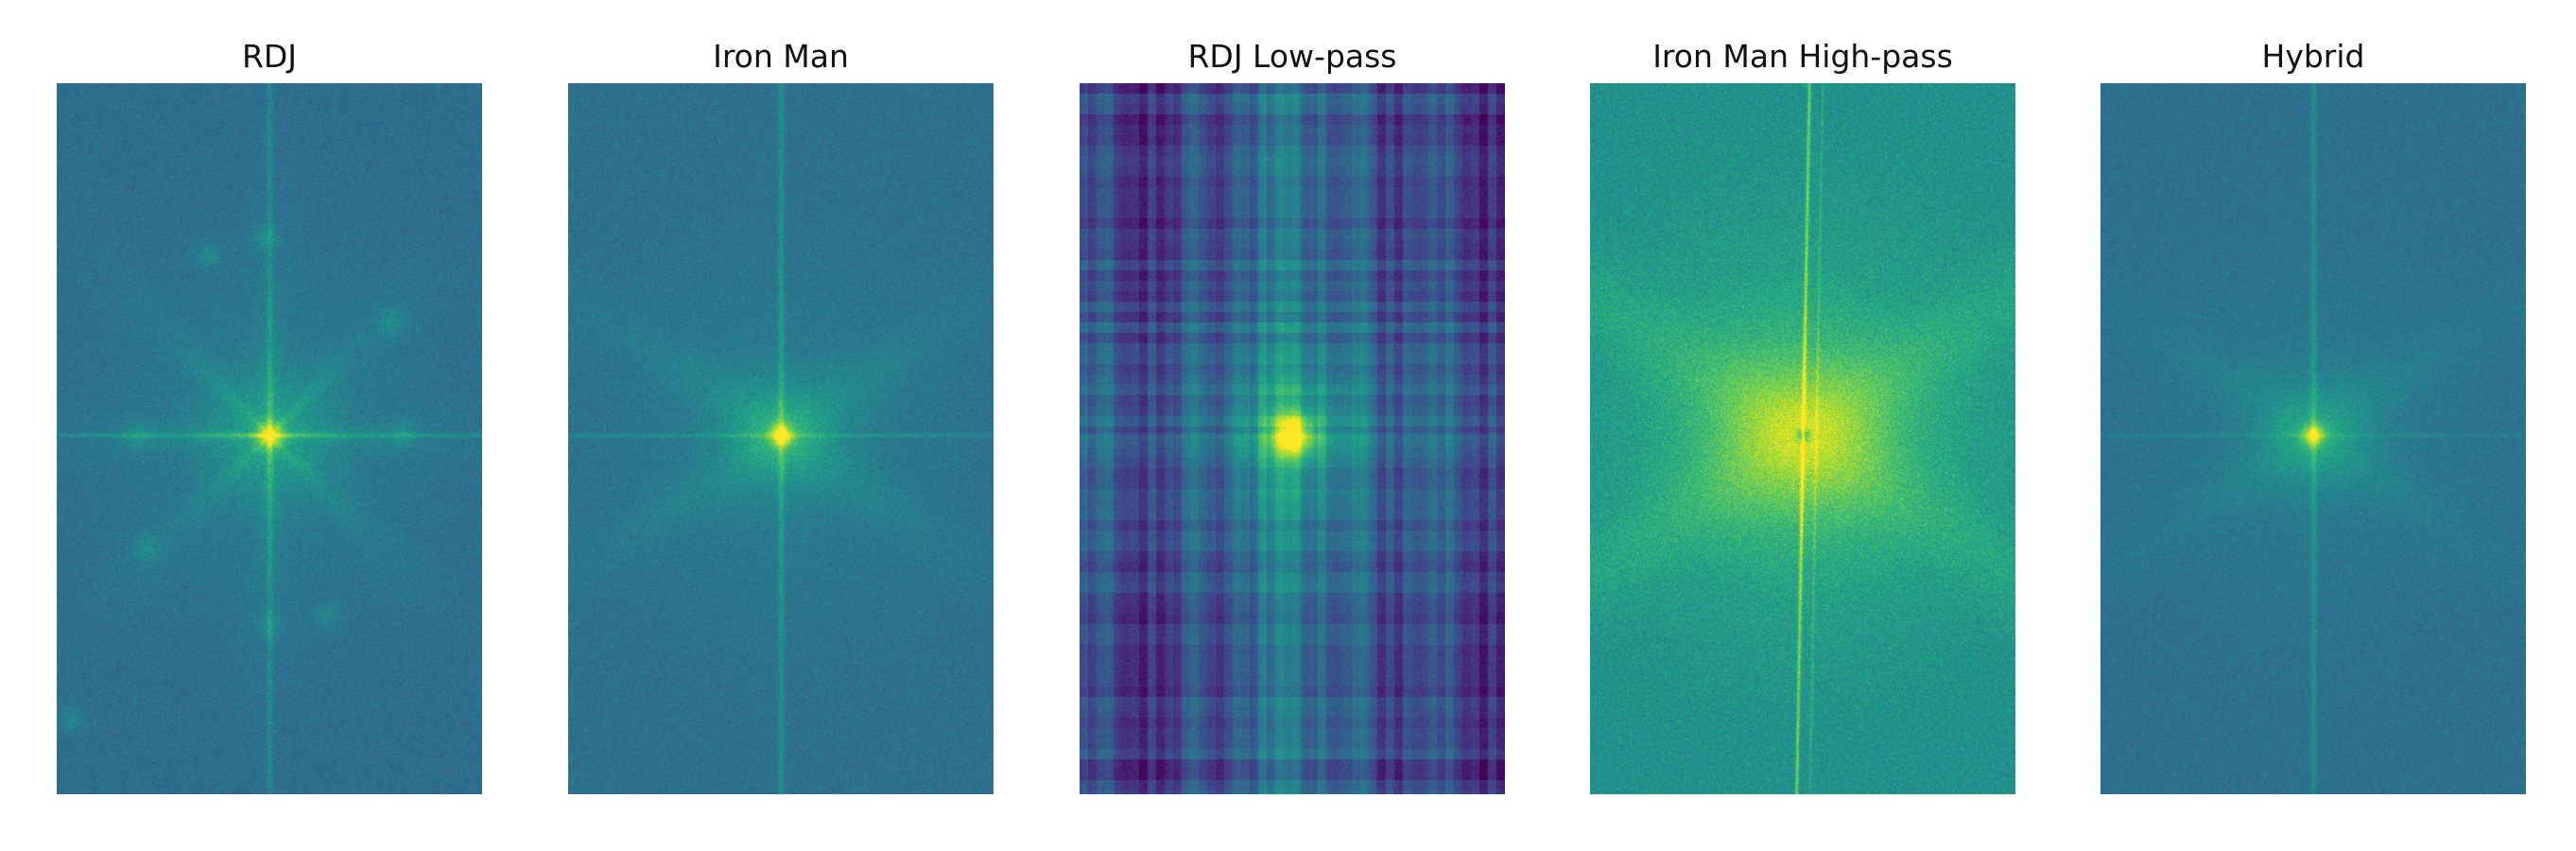 The width and height of the screenshot is (2576, 851). What do you see at coordinates (1292, 57) in the screenshot?
I see `panel-title: RDJ Low-pass` at bounding box center [1292, 57].